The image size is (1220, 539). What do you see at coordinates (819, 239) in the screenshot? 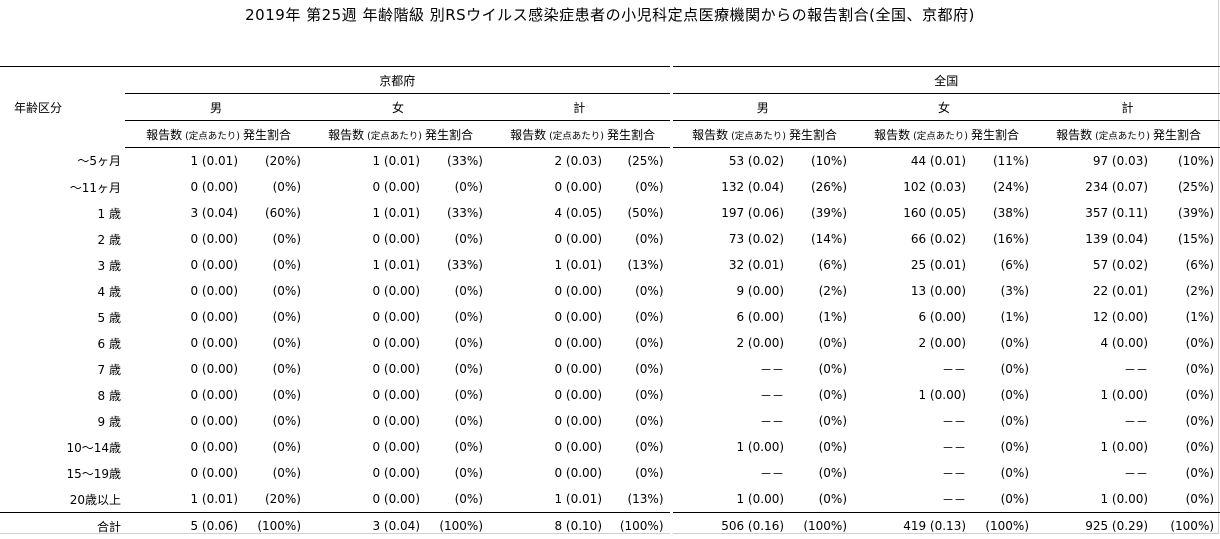
I see `rate-cell: (14%)` at bounding box center [819, 239].